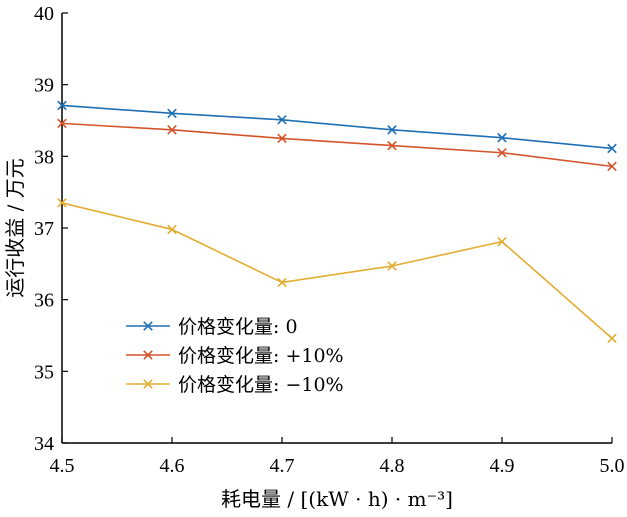 Image resolution: width=627 pixels, height=517 pixels. I want to click on legend: 价格变化量: 0 价格变化量: +10% 价格变化量: −10%, so click(235, 356).